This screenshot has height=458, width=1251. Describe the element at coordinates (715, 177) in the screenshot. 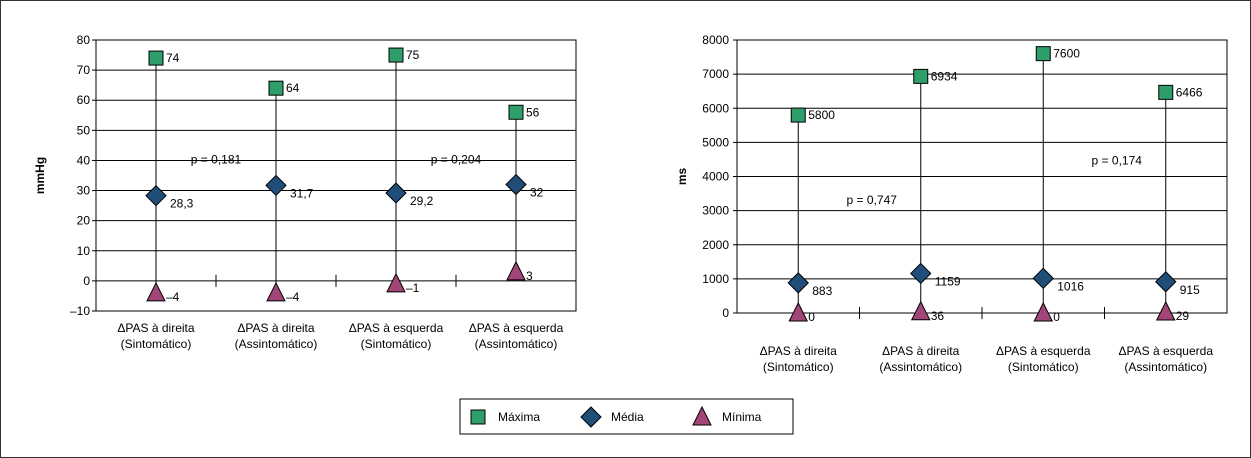

I see `y-tick-label: 4000` at that location.